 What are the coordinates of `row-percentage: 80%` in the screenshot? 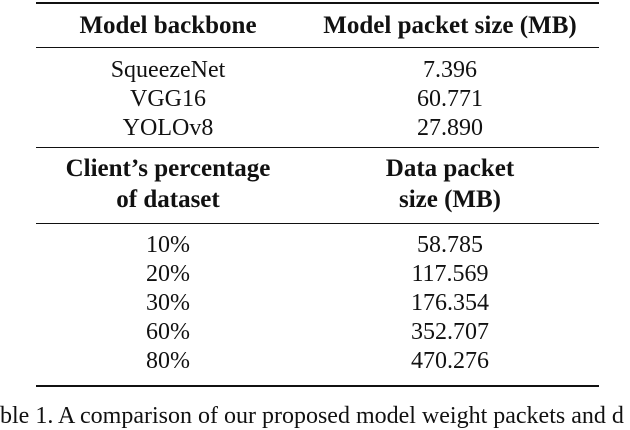 It's located at (168, 361).